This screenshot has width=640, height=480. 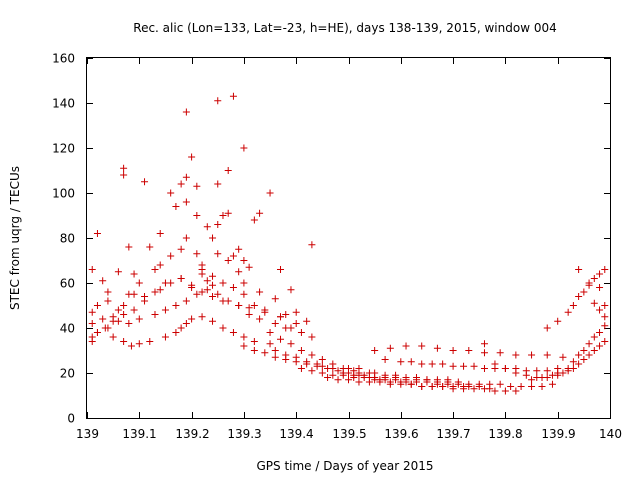 What do you see at coordinates (67, 239) in the screenshot?
I see `y-tick-label: 80` at bounding box center [67, 239].